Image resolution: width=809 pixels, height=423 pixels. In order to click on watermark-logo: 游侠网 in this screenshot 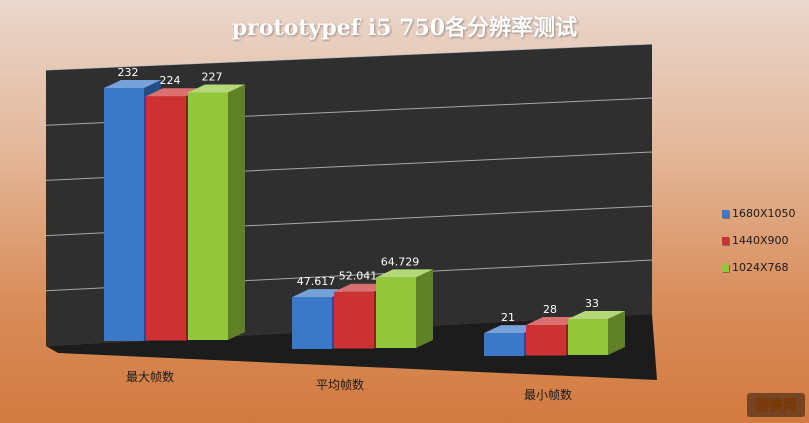, I will do `click(776, 405)`.